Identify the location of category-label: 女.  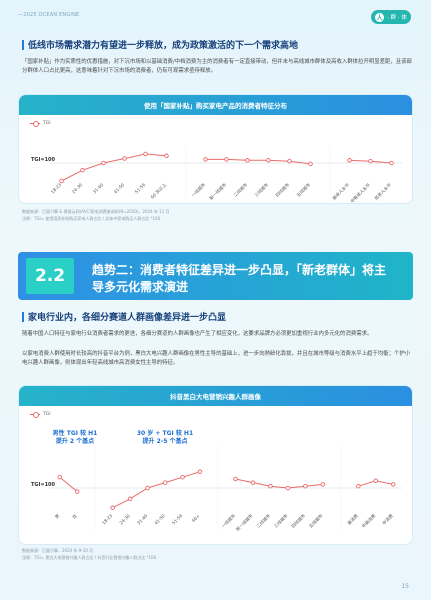
(75, 516).